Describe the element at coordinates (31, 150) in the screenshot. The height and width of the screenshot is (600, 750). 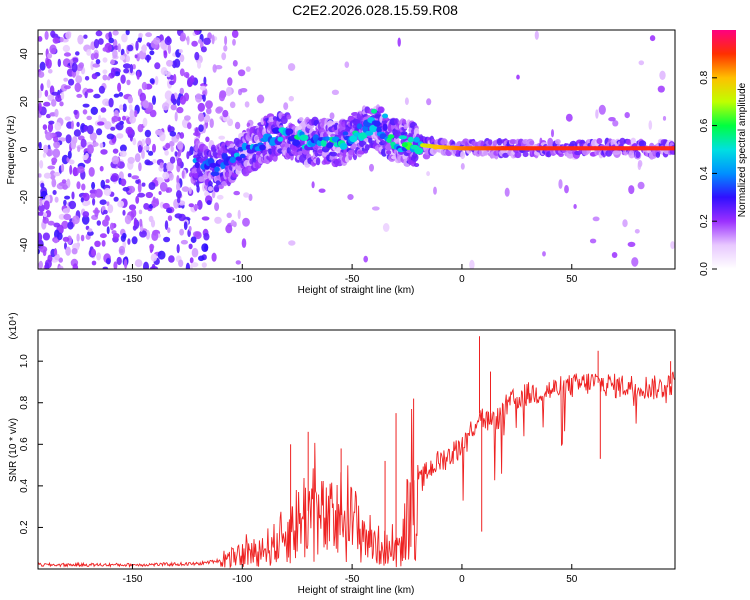
I see `spectrogram-y-ticks: -40 -20 0 20 40` at that location.